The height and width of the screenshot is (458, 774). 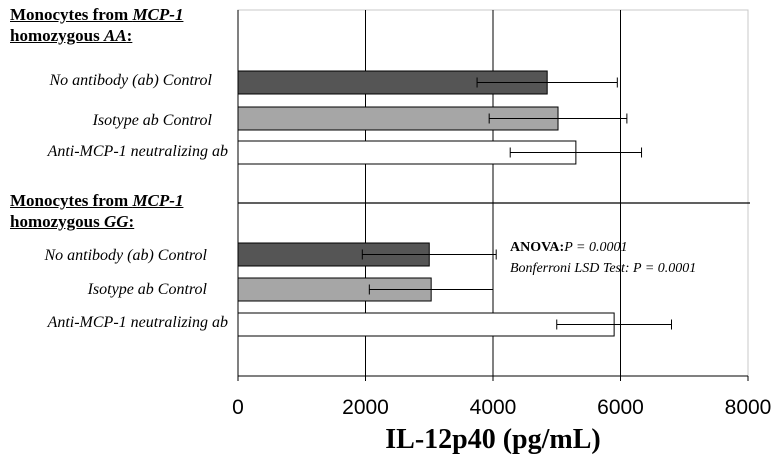 What do you see at coordinates (238, 407) in the screenshot?
I see `x-tick-label: 0` at bounding box center [238, 407].